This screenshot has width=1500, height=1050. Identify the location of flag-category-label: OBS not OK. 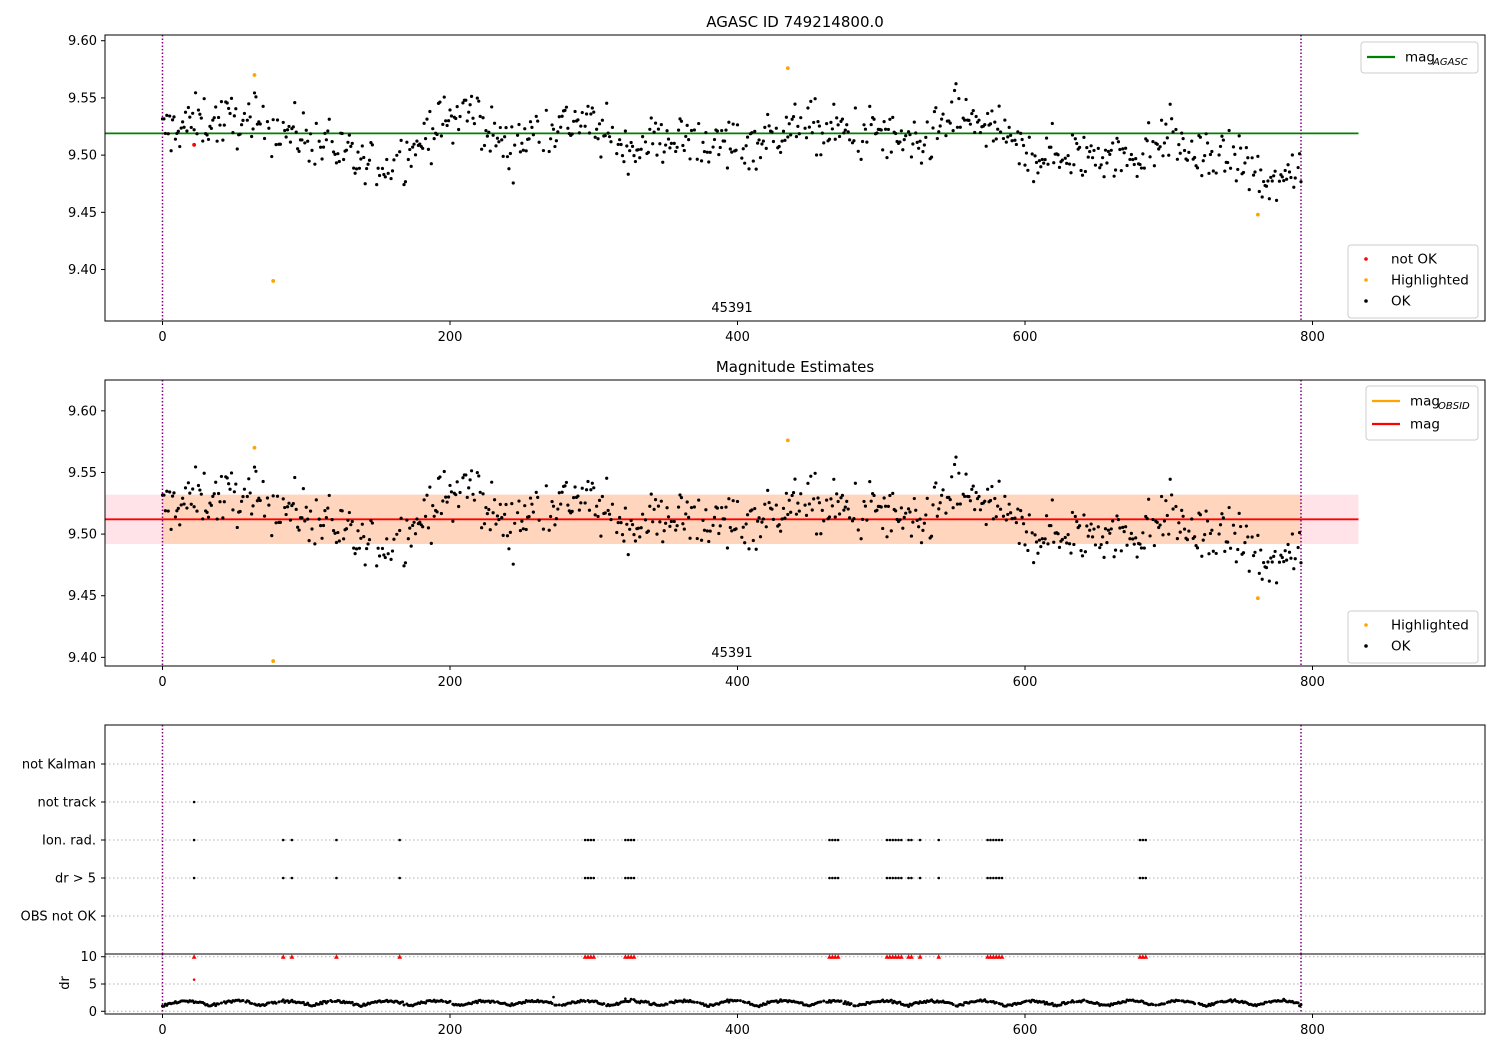
(59, 917).